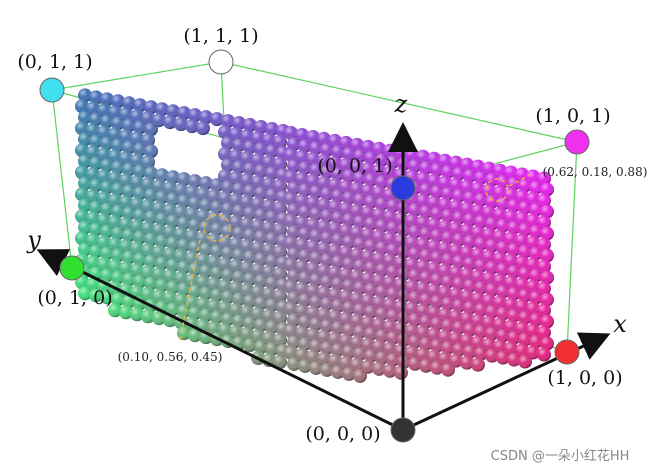 The image size is (669, 475). I want to click on watermark: CSDN @一朵小红花HH, so click(560, 456).